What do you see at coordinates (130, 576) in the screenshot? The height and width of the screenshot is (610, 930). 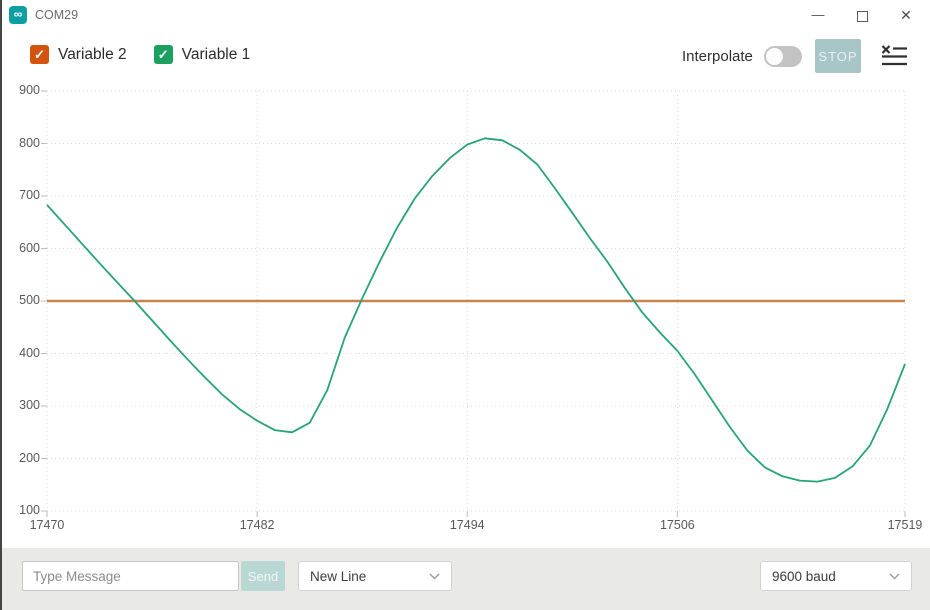 I see `message-input` at bounding box center [130, 576].